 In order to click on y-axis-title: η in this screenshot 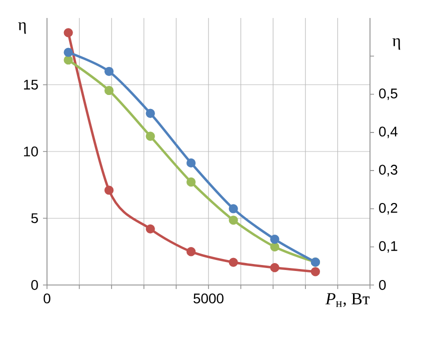, I will do `click(22, 28)`.